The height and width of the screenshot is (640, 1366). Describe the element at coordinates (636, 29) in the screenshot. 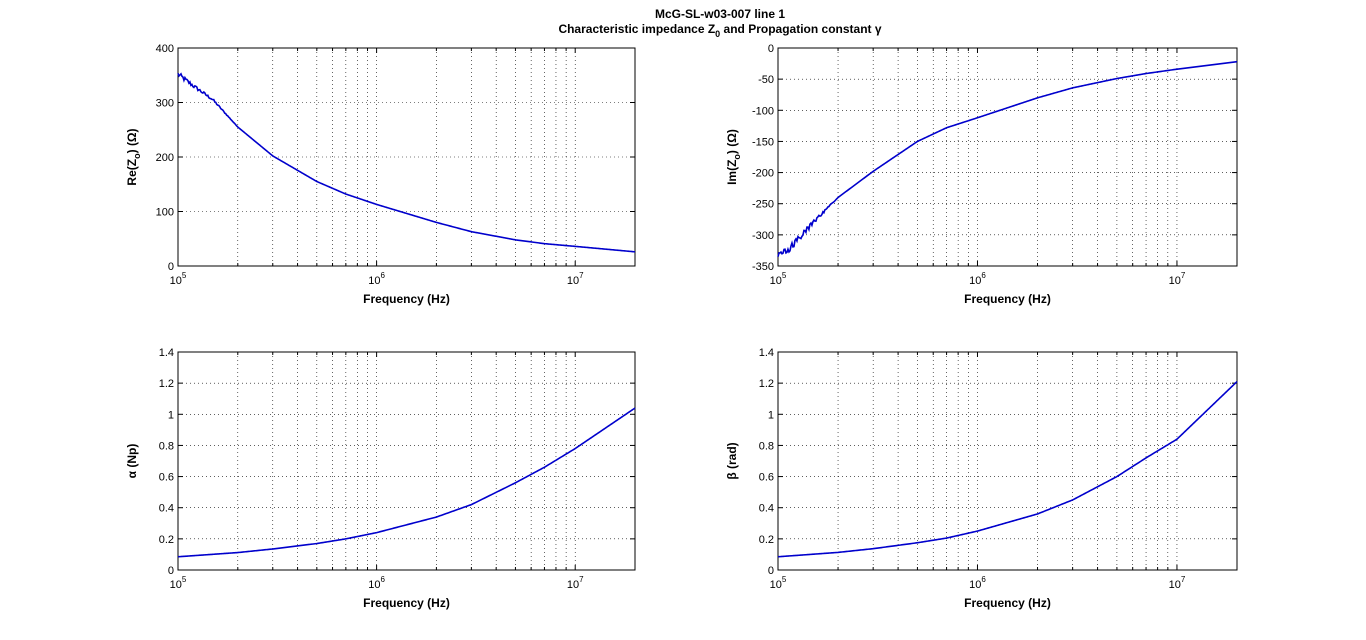

I see `figure-title-line2-prefix: Characteristic impedance Z` at that location.